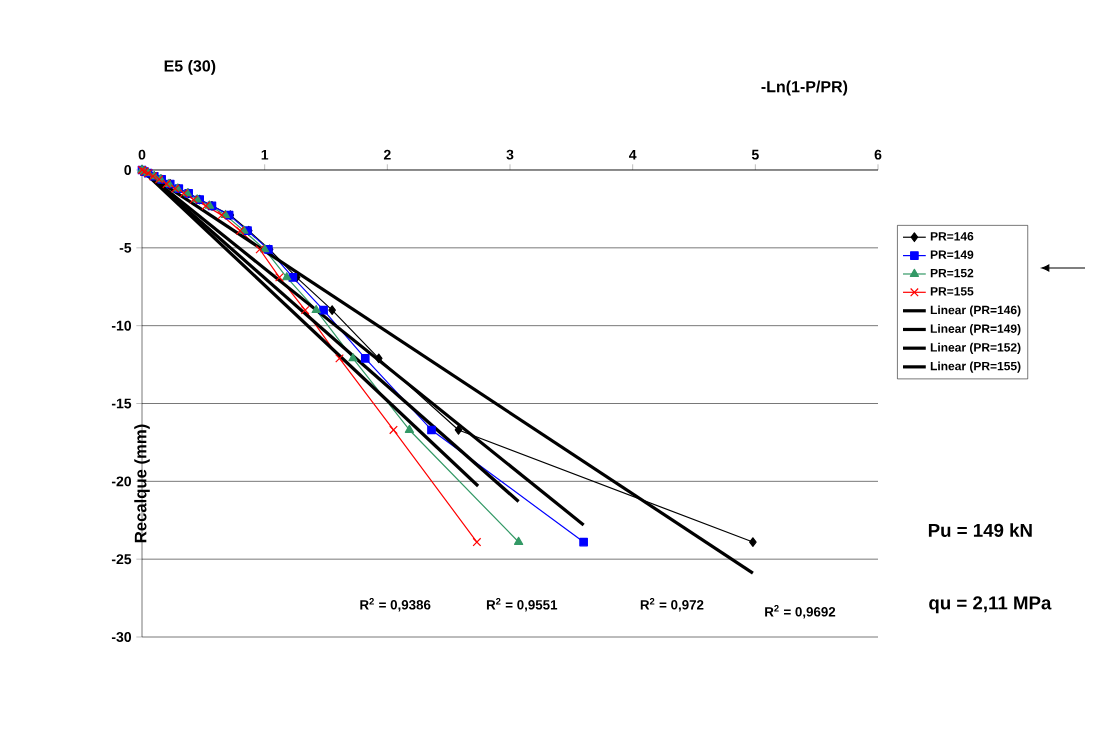  Describe the element at coordinates (804, 88) in the screenshot. I see `x-axis-title: -Ln(1-P/PR)` at that location.